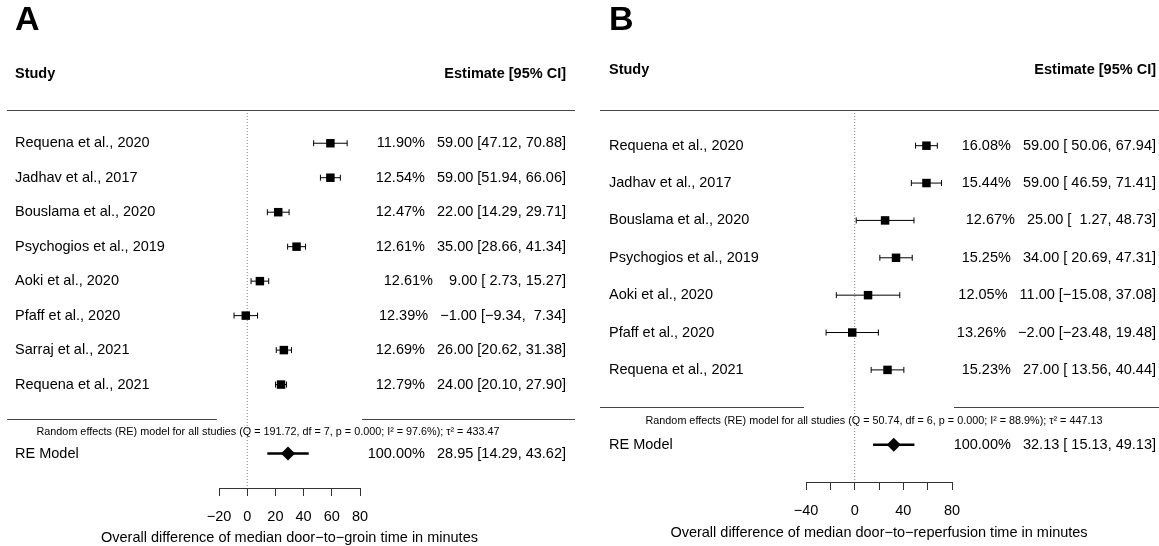 This screenshot has width=1159, height=546. Describe the element at coordinates (1054, 443) in the screenshot. I see `text: 100.00% 32.13 [ 15.13, 49.13]` at that location.